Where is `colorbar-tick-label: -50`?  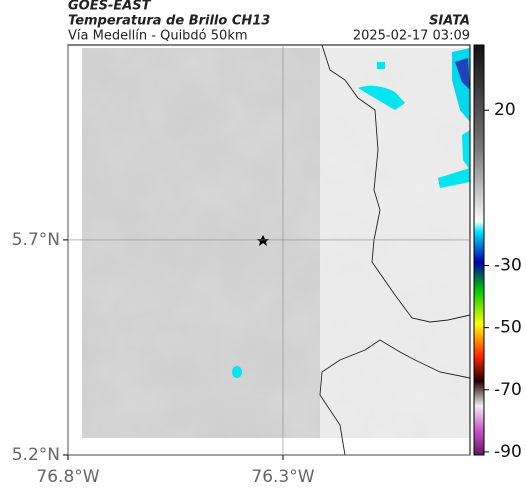
colorbar-tick-label: -50 is located at coordinates (508, 328).